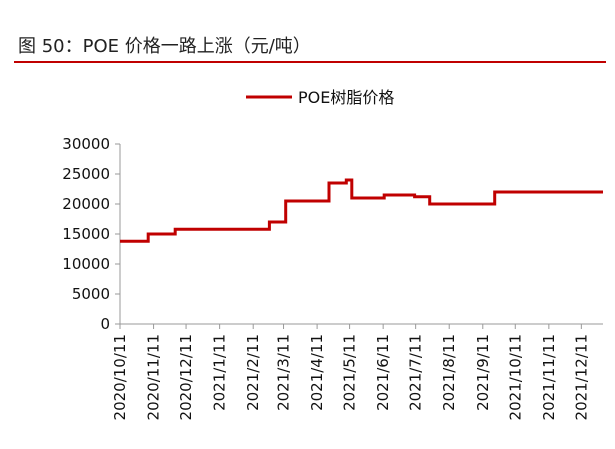  What do you see at coordinates (86, 144) in the screenshot?
I see `y-tick-label: 30000` at bounding box center [86, 144].